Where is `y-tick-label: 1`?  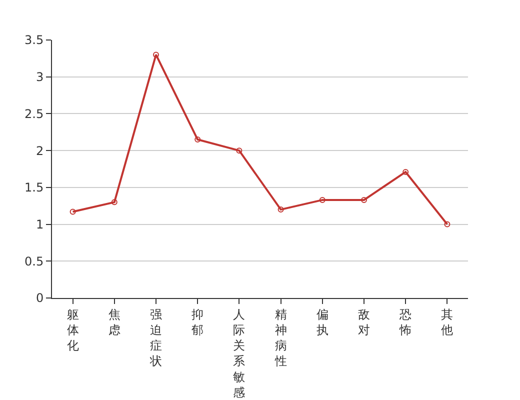
y-tick-label: 1 is located at coordinates (40, 224).